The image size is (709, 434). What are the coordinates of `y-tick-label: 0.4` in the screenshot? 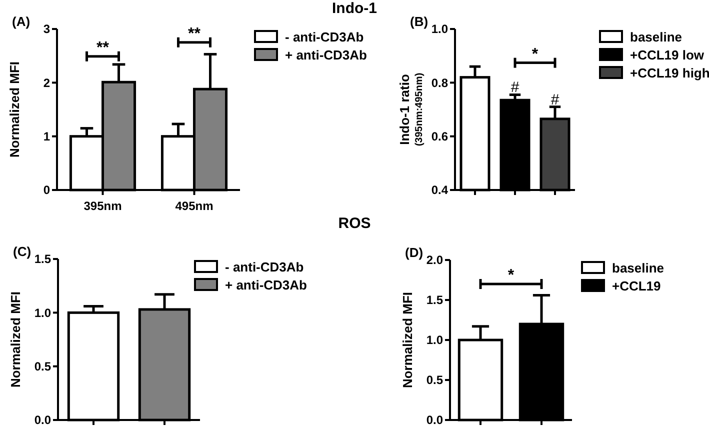 It's located at (439, 190).